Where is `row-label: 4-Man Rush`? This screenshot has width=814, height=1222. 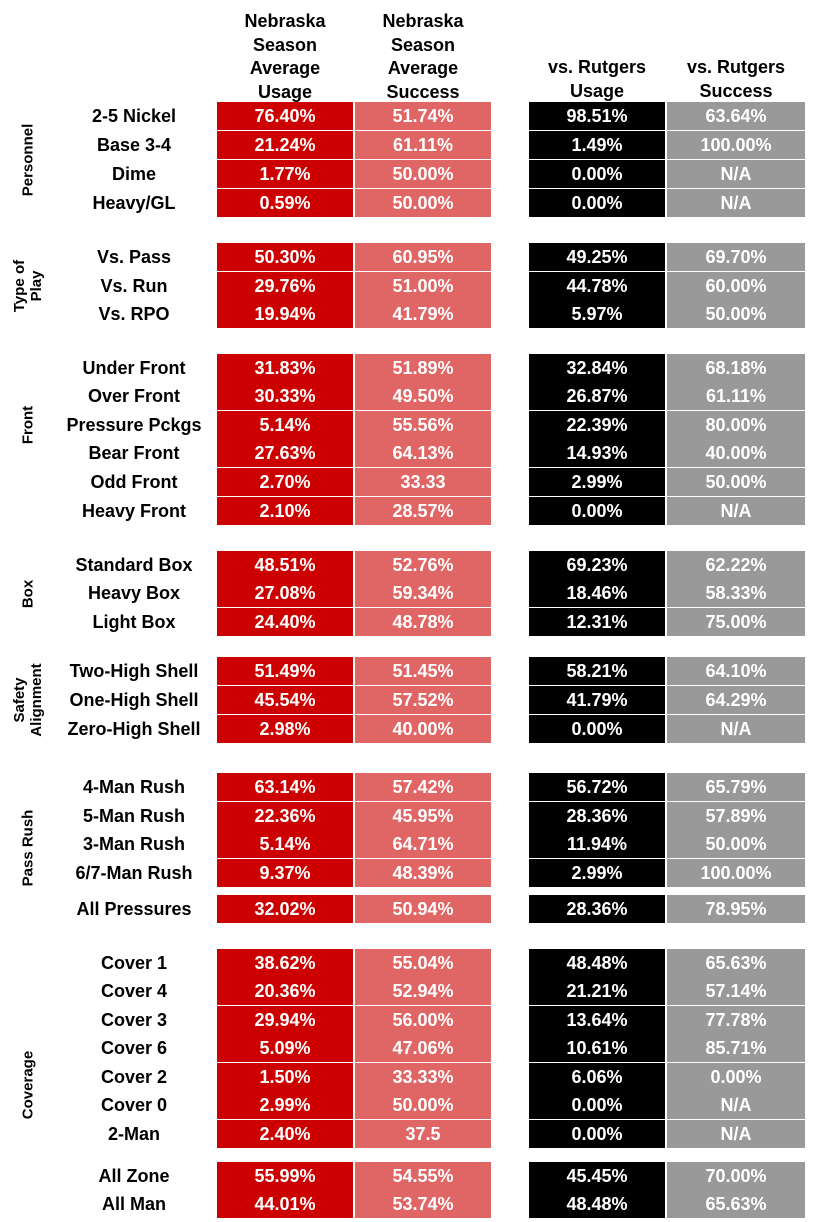
row-label: 4-Man Rush is located at coordinates (133, 787).